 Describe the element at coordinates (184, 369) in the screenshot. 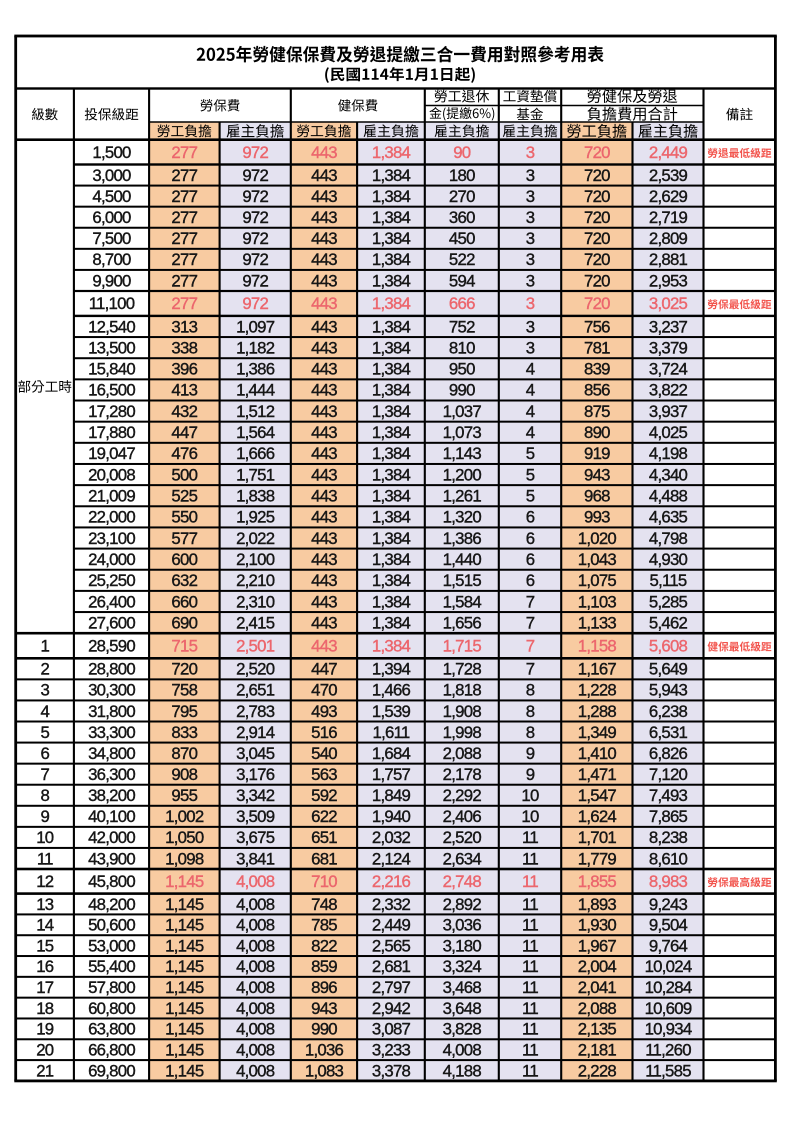

I see `svg-text: 396` at that location.